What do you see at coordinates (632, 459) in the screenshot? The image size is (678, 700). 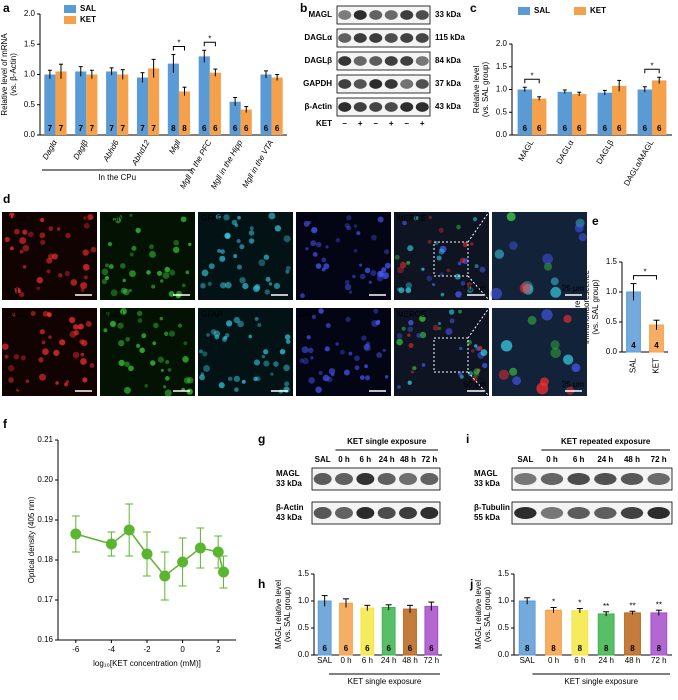 I see `blot-lane-label: 48 h` at bounding box center [632, 459].